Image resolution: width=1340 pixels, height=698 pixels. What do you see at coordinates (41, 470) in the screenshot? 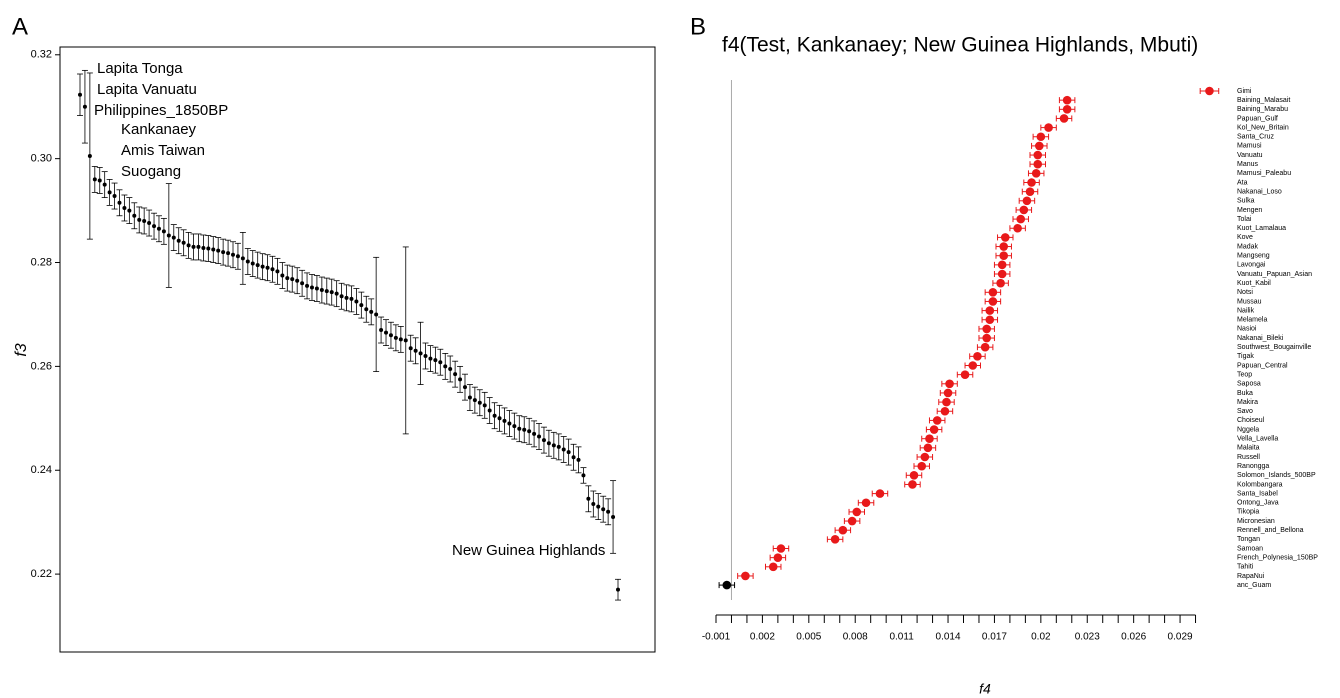
I see `y-tick-label: 0.24` at bounding box center [41, 470].